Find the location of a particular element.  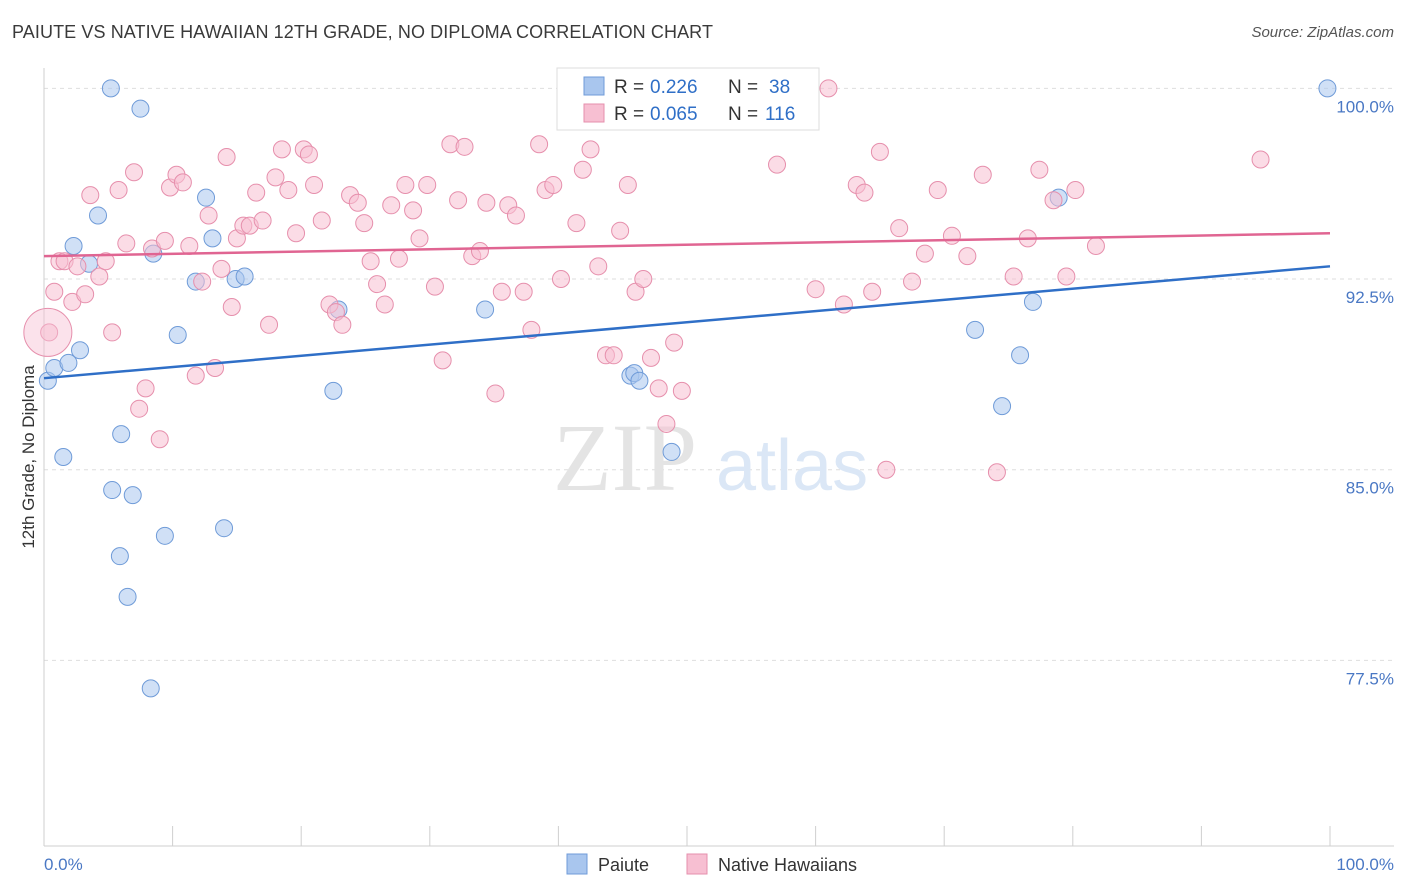

watermark: ZIP atlas is located at coordinates (710, 457).